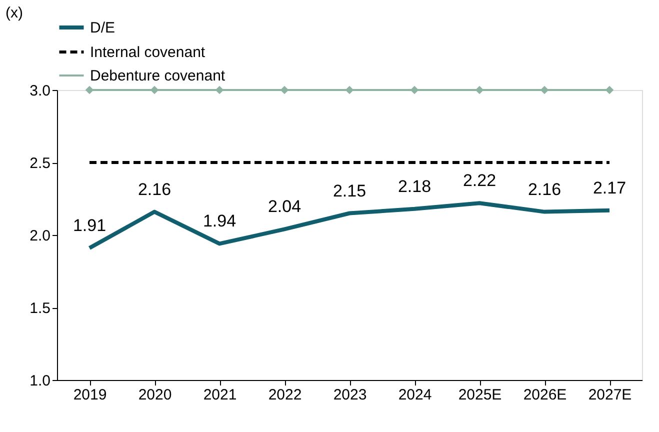  Describe the element at coordinates (219, 221) in the screenshot. I see `data-label: 1.94` at that location.